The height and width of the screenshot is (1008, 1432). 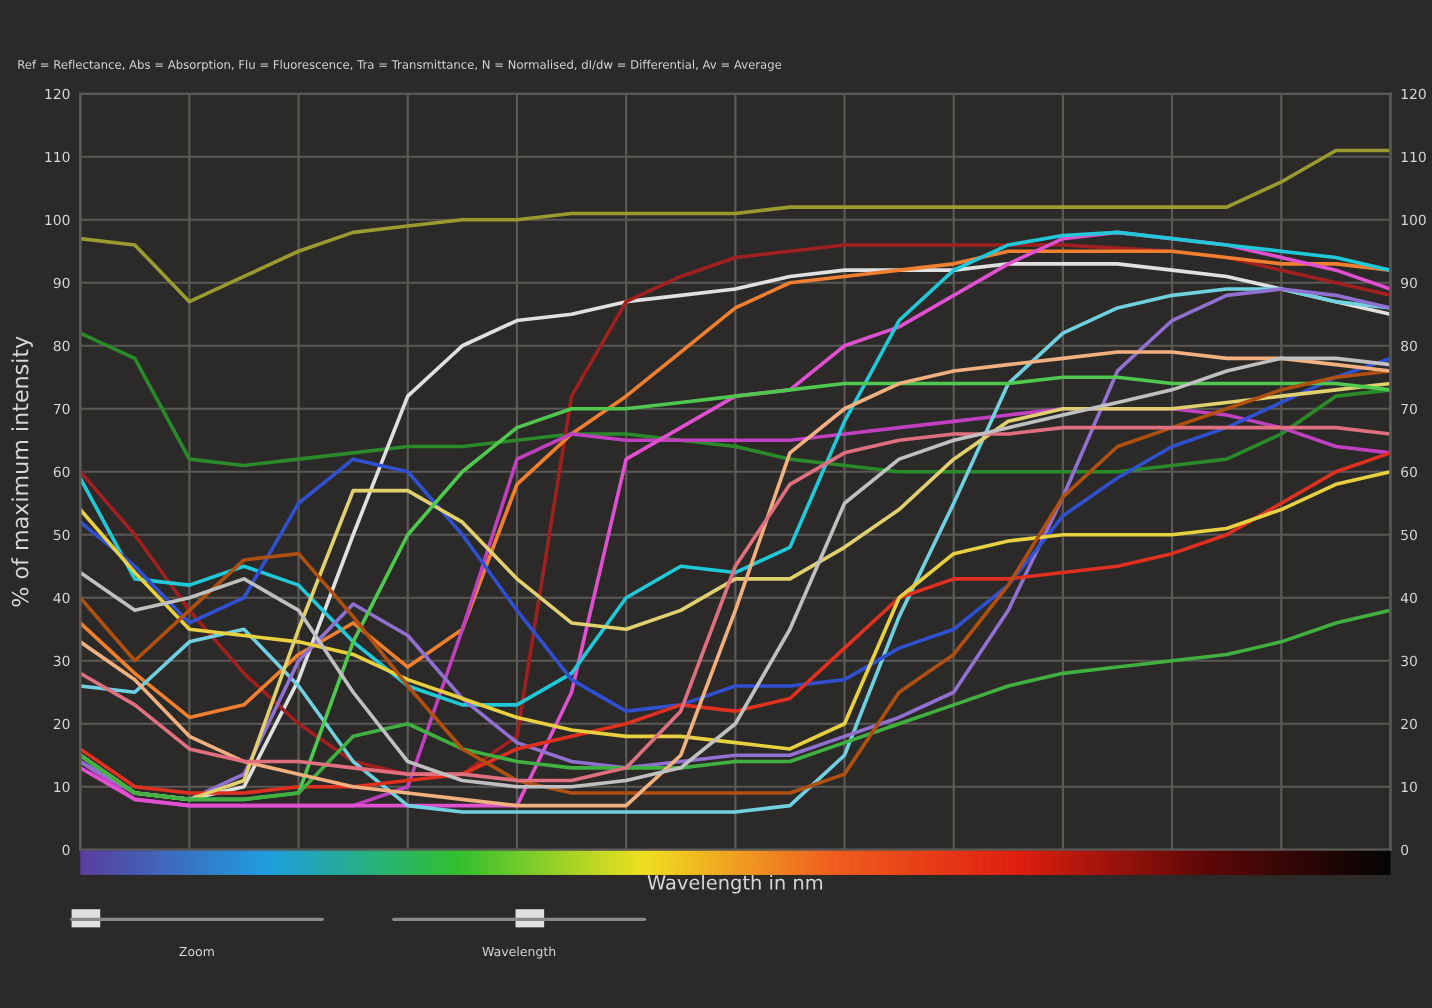 What do you see at coordinates (22, 471) in the screenshot?
I see `y-axis-title: % of maximum intensity` at bounding box center [22, 471].